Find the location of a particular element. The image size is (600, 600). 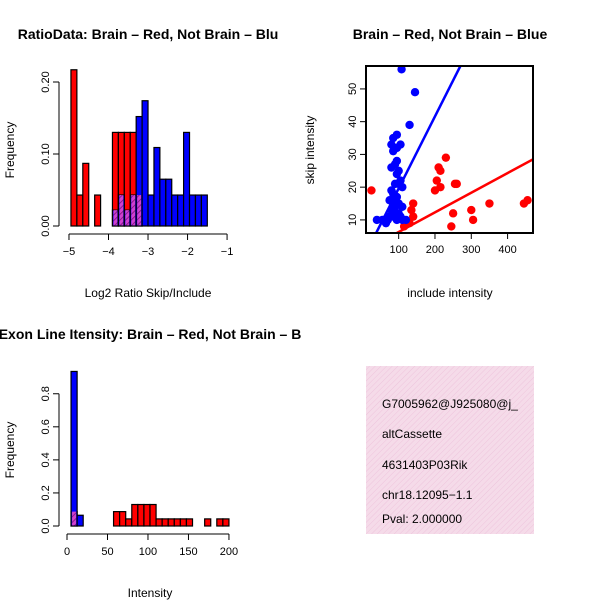

ratio-histogram-ylabel: Frequency is located at coordinates (10, 150).